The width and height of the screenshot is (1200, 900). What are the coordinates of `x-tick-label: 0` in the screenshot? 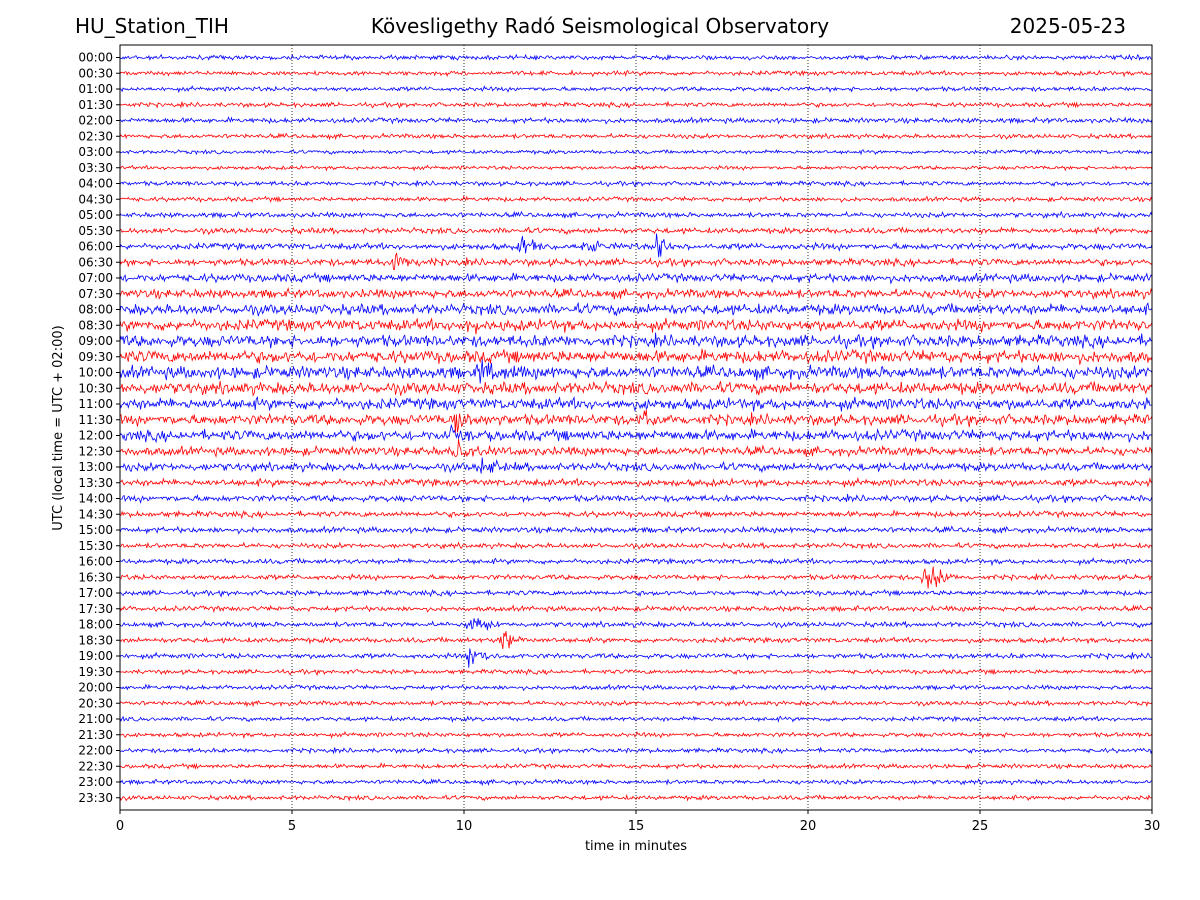 It's located at (120, 826).